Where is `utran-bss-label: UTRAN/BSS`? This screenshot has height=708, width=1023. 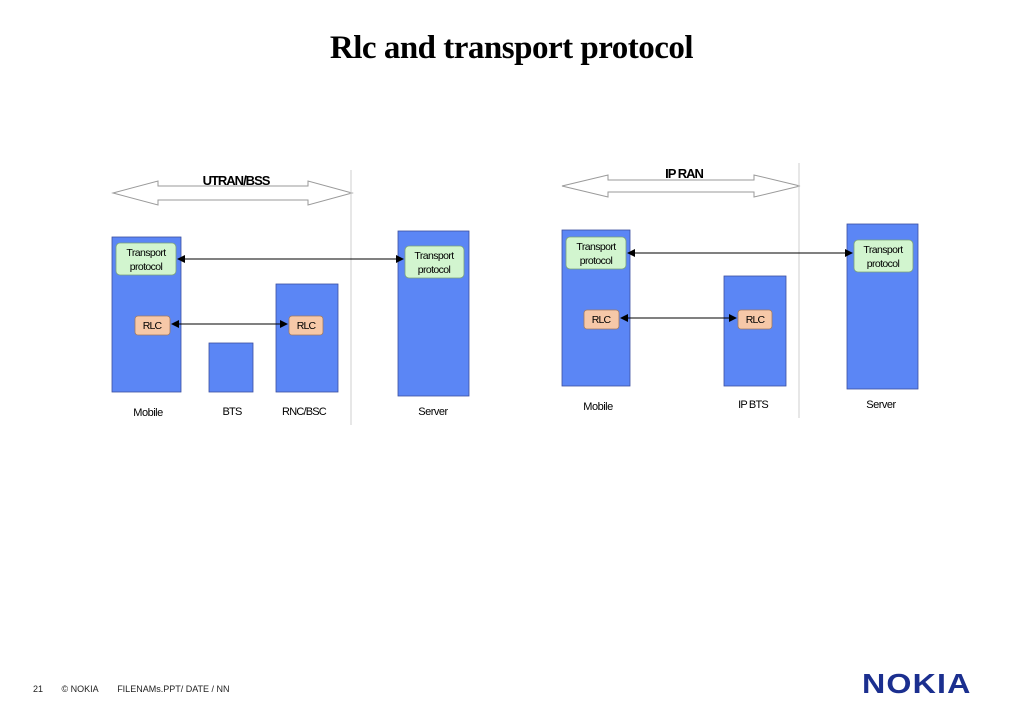 utran-bss-label: UTRAN/BSS is located at coordinates (237, 180).